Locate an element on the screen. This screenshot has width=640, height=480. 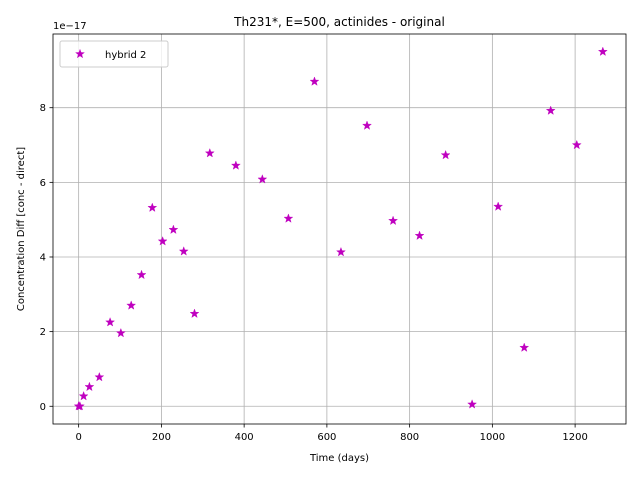
y-tick-label: 6 is located at coordinates (43, 183).